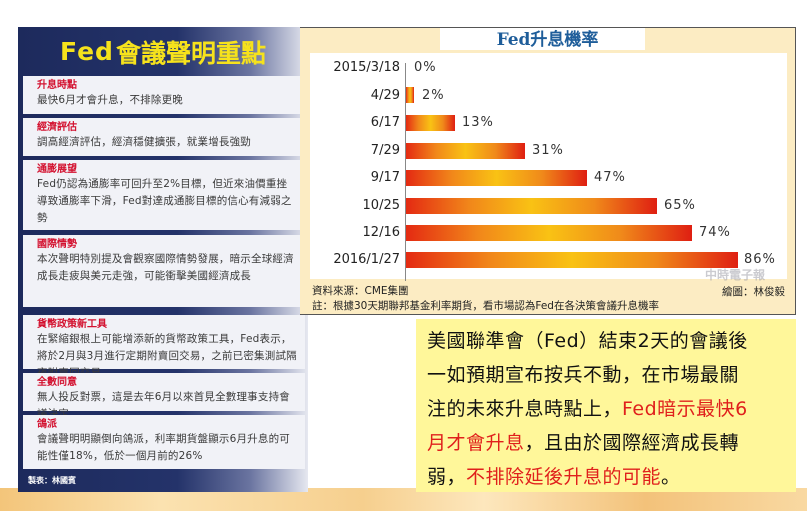 This screenshot has height=511, width=807. What do you see at coordinates (52, 480) in the screenshot?
I see `panel-credit: 製表：林國賓` at bounding box center [52, 480].